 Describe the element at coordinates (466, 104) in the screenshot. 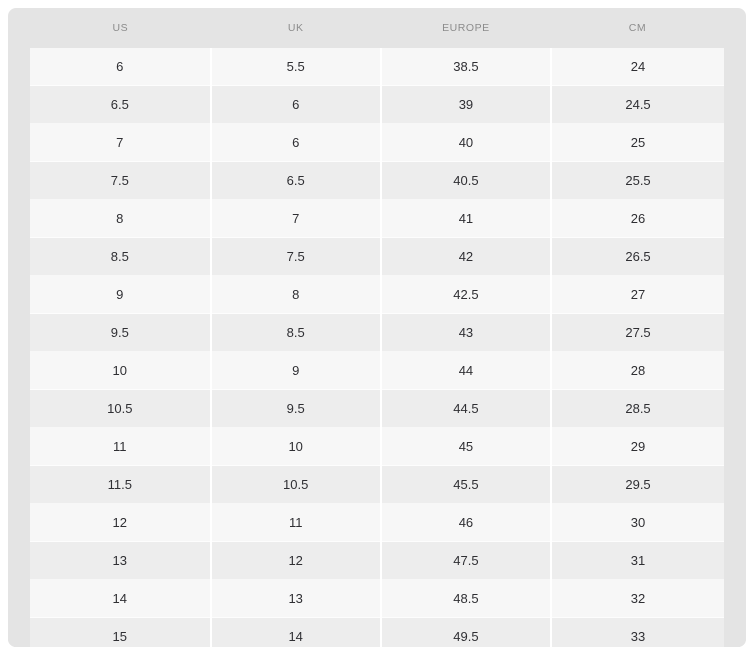

I see `cell-europe: 39` at that location.